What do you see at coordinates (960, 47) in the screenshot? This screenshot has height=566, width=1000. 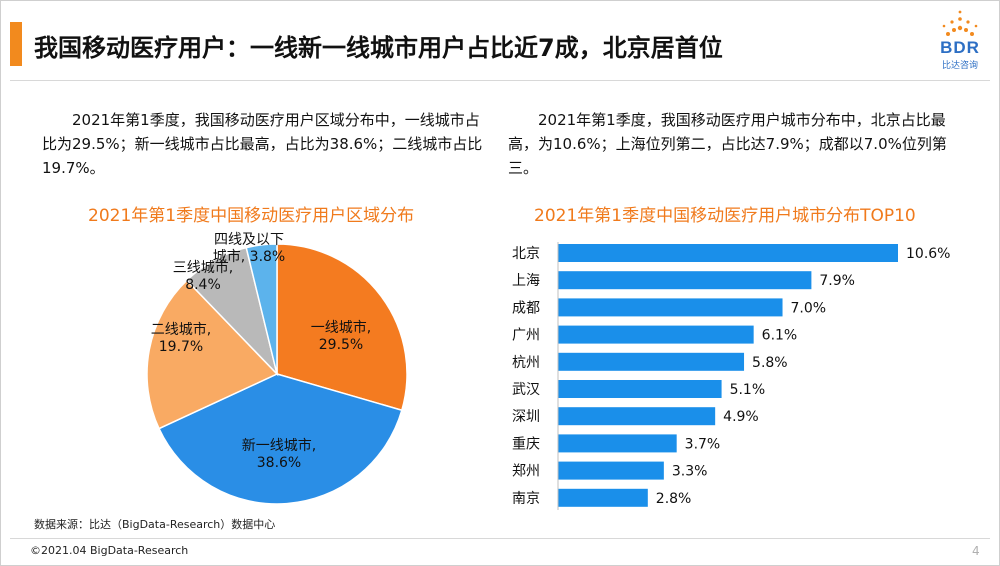 I see `logo-text: BDR` at bounding box center [960, 47].